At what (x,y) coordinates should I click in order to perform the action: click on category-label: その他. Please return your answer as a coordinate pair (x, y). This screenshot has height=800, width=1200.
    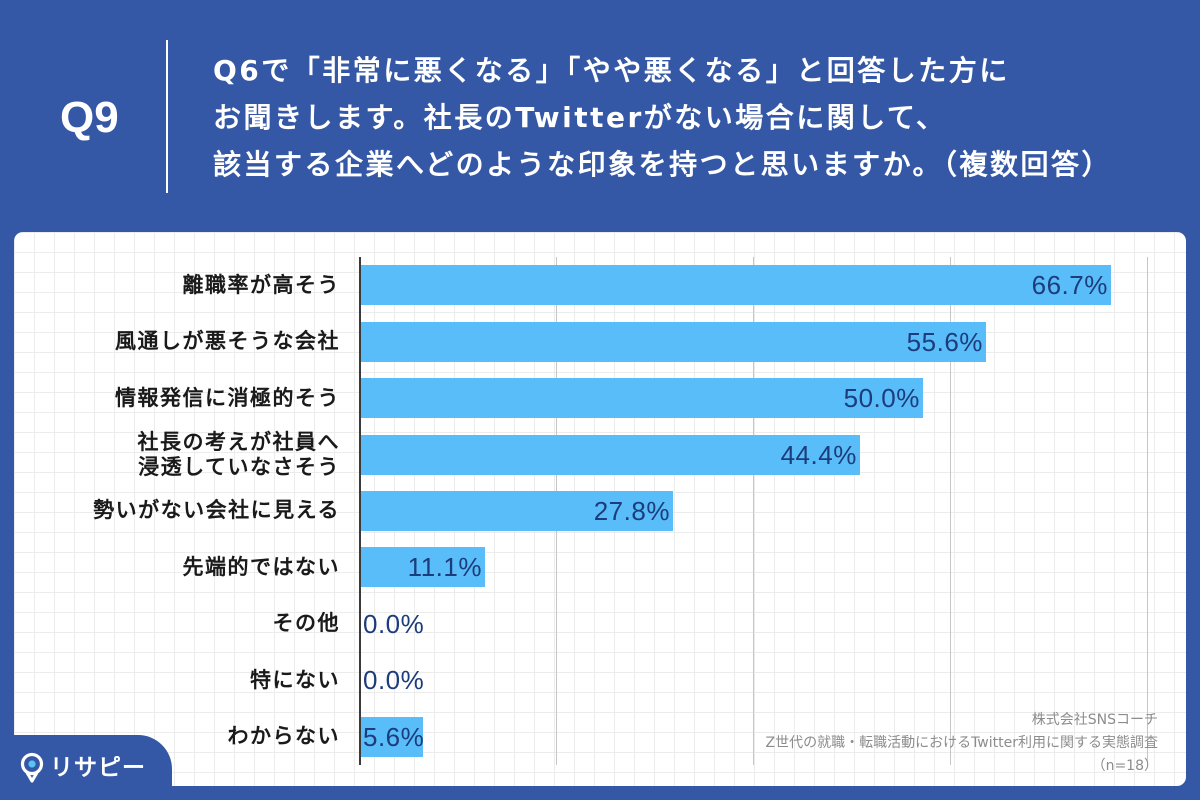
    Looking at the image, I should click on (306, 623).